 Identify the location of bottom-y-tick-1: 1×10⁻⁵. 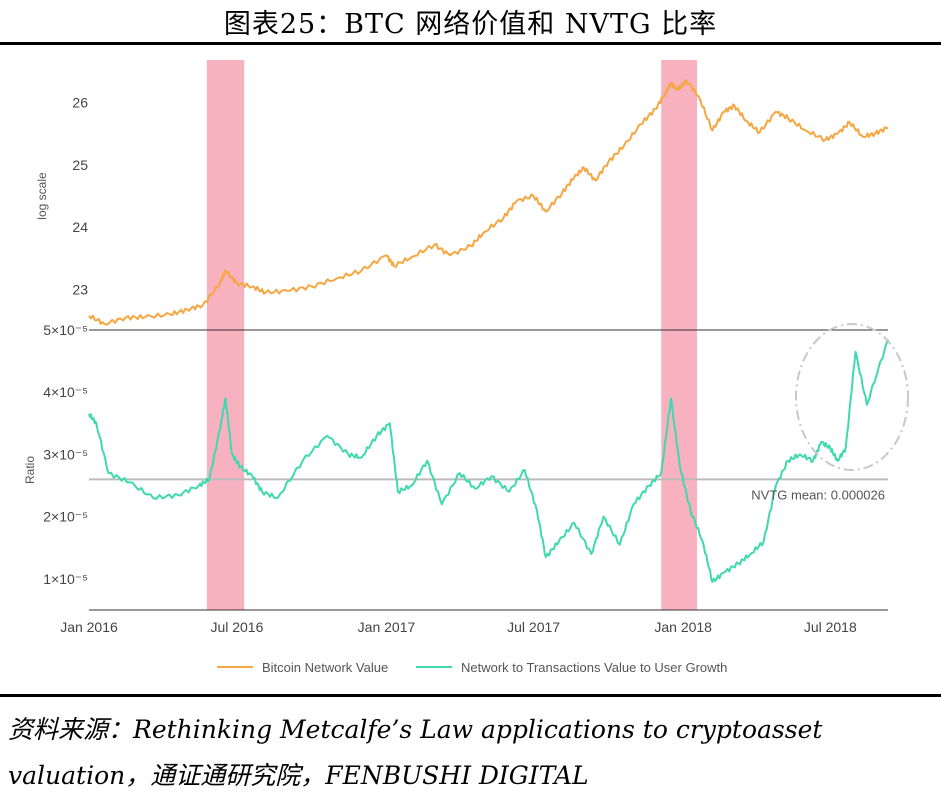
(65, 579).